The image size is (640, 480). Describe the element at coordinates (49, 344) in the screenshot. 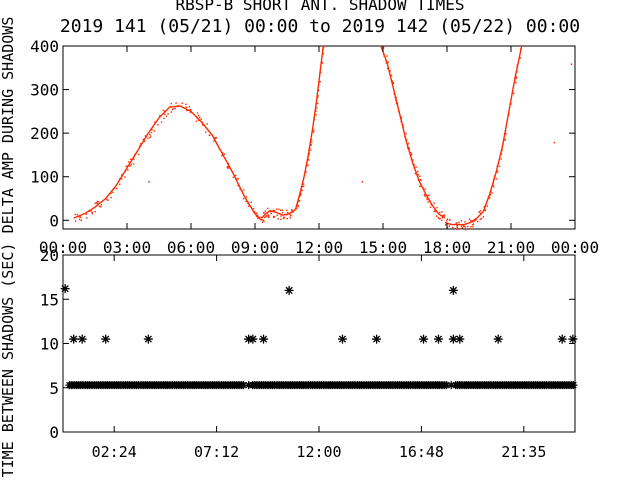

I see `bottom-panel-ytick-label: 10` at that location.